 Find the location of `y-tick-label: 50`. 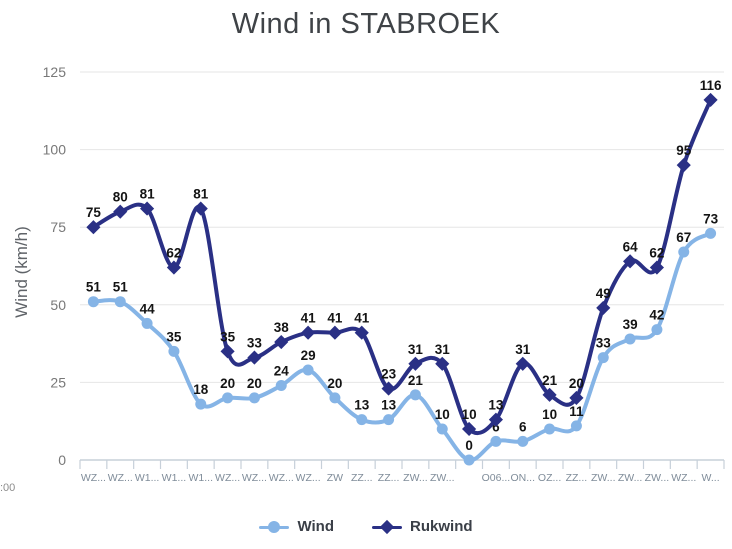

y-tick-label: 50 is located at coordinates (58, 305).